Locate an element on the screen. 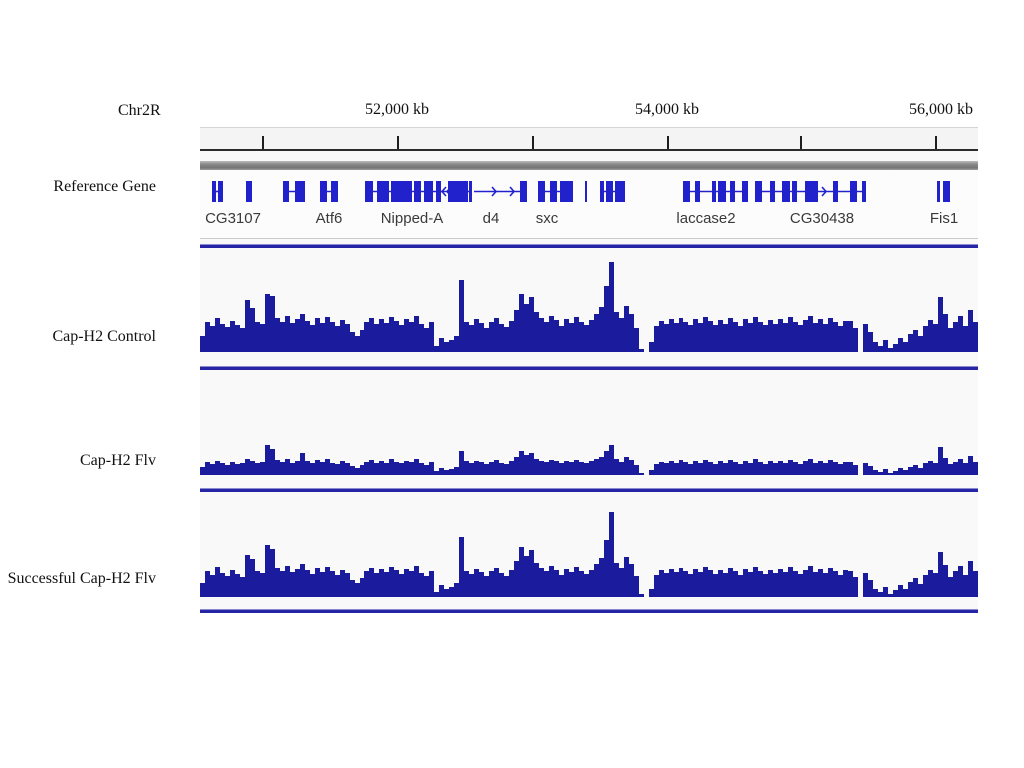 This screenshot has width=1024, height=768. coverage-track-successful-cap-h2-flv is located at coordinates (589, 549).